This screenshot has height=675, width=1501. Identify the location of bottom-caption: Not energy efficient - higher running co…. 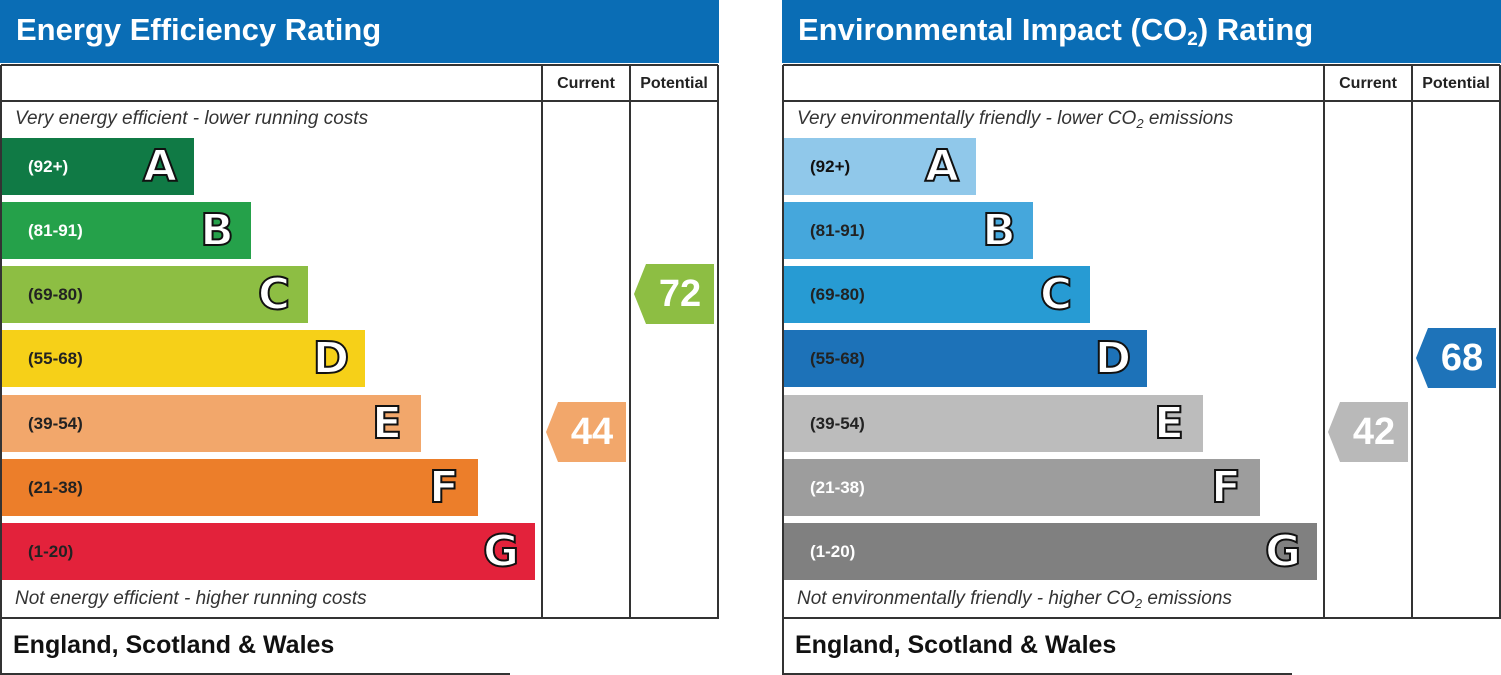
(191, 599).